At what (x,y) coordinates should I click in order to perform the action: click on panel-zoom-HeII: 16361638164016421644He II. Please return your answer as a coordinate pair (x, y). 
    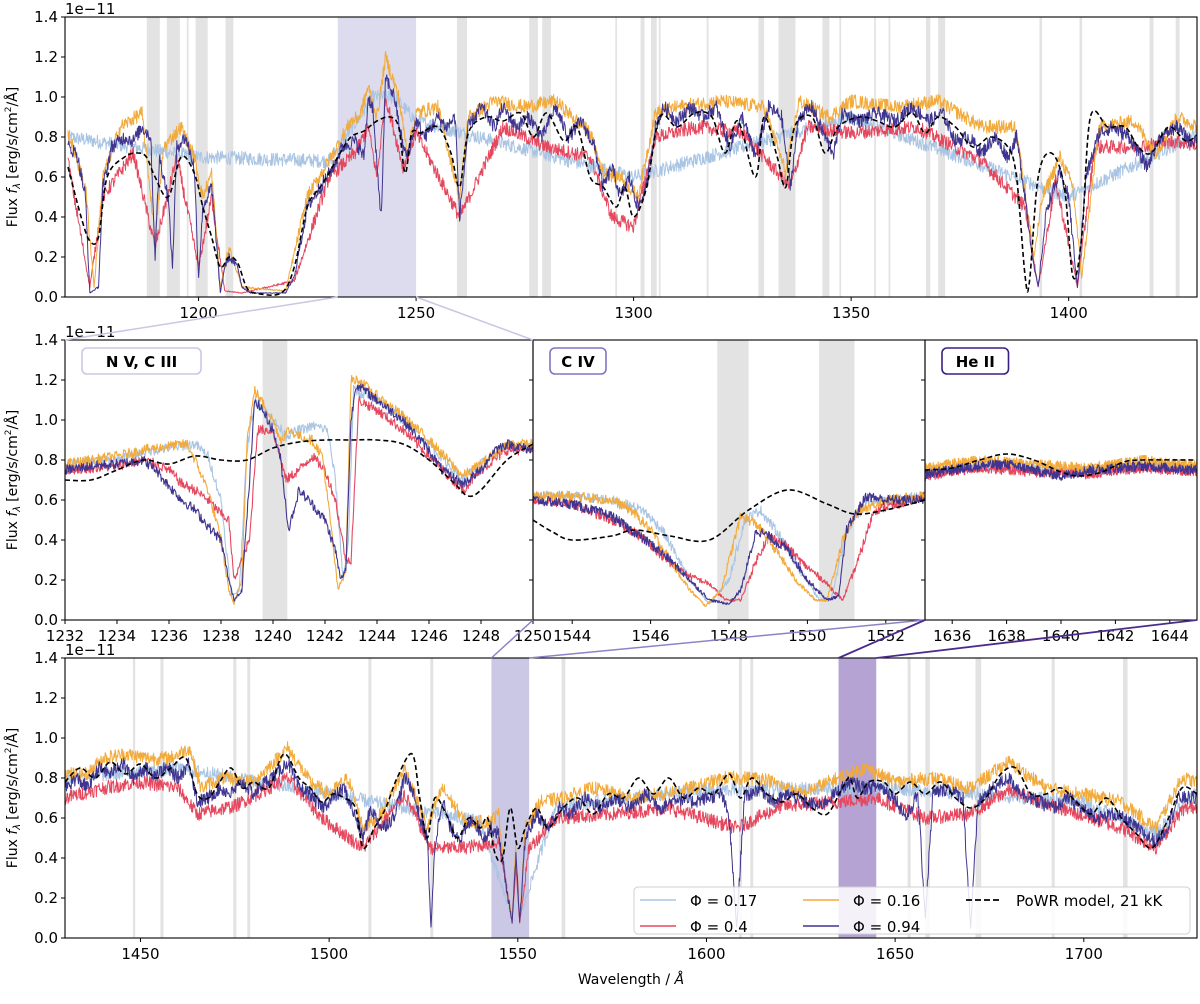
    Looking at the image, I should click on (1059, 492).